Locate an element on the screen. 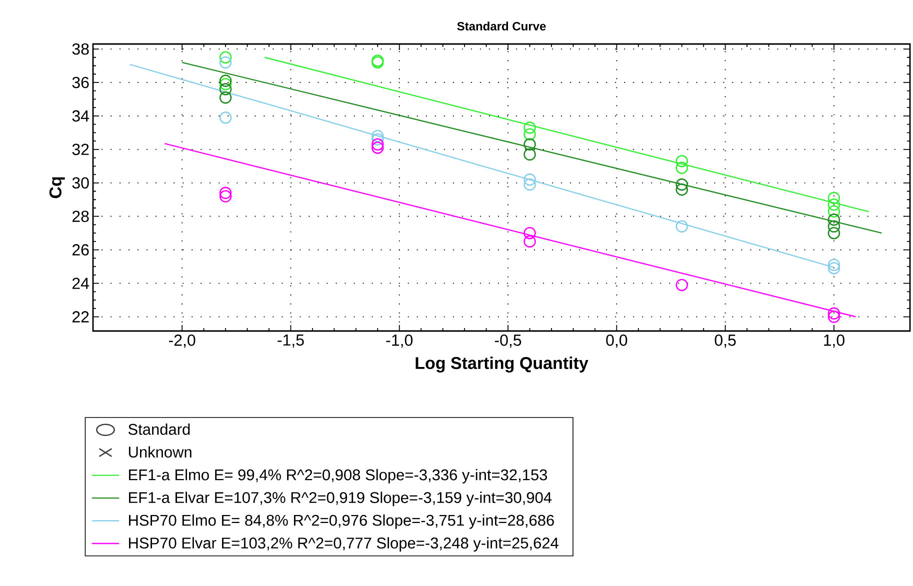 This screenshot has height=586, width=913. x-tick-label: 0,5 is located at coordinates (725, 341).